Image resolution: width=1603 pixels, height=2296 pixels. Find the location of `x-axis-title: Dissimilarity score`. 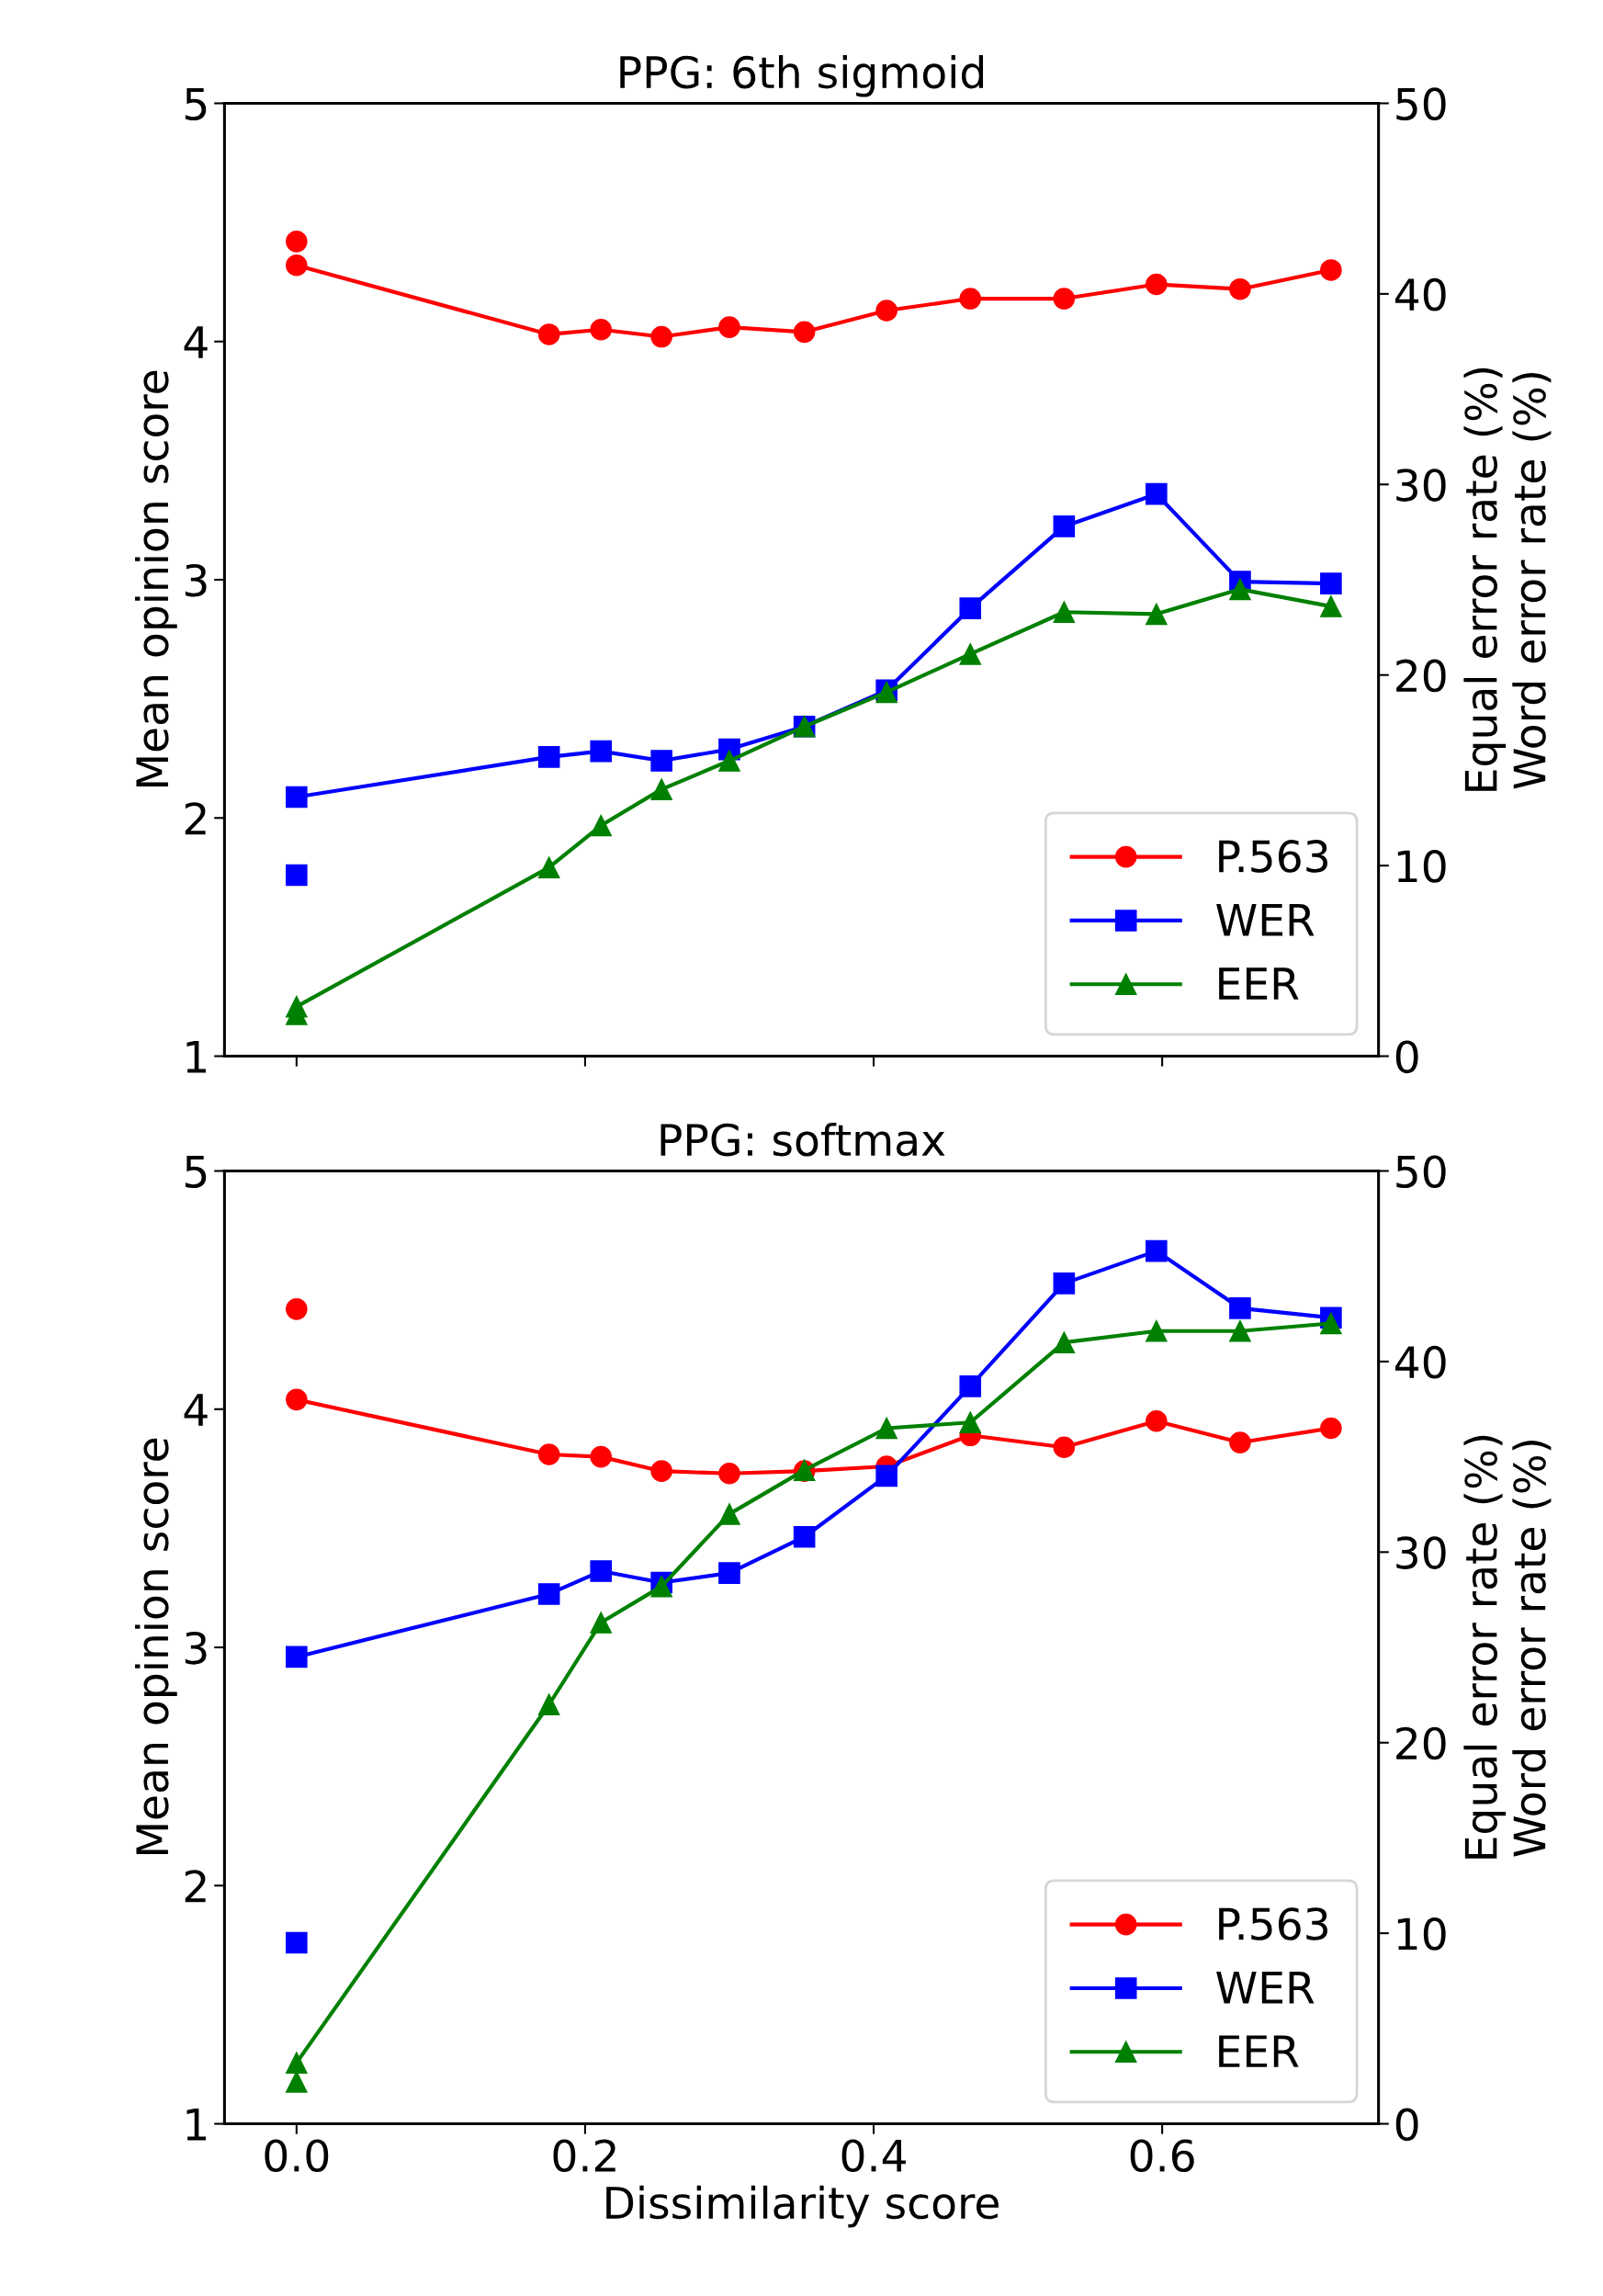

x-axis-title: Dissimilarity score is located at coordinates (803, 2206).